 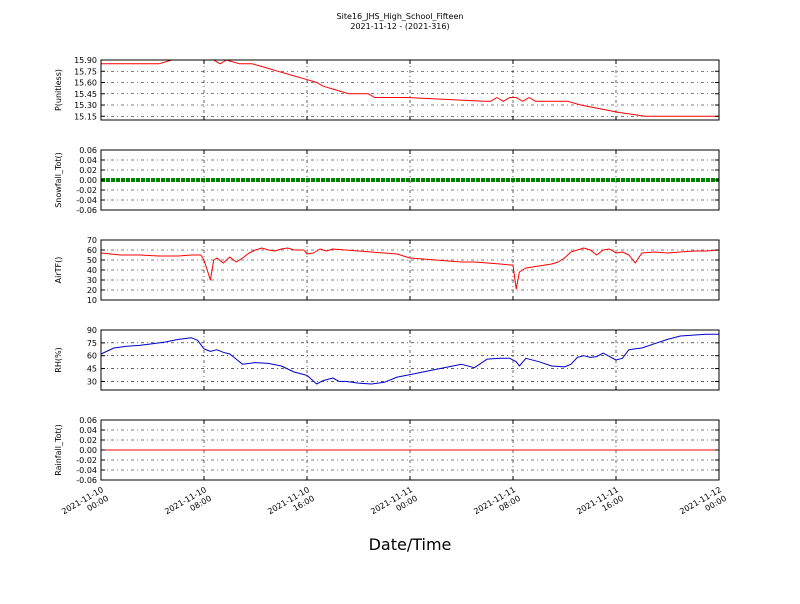 I want to click on chart-title-line2: 2021-11-12 - (2021-316), so click(x=399, y=26).